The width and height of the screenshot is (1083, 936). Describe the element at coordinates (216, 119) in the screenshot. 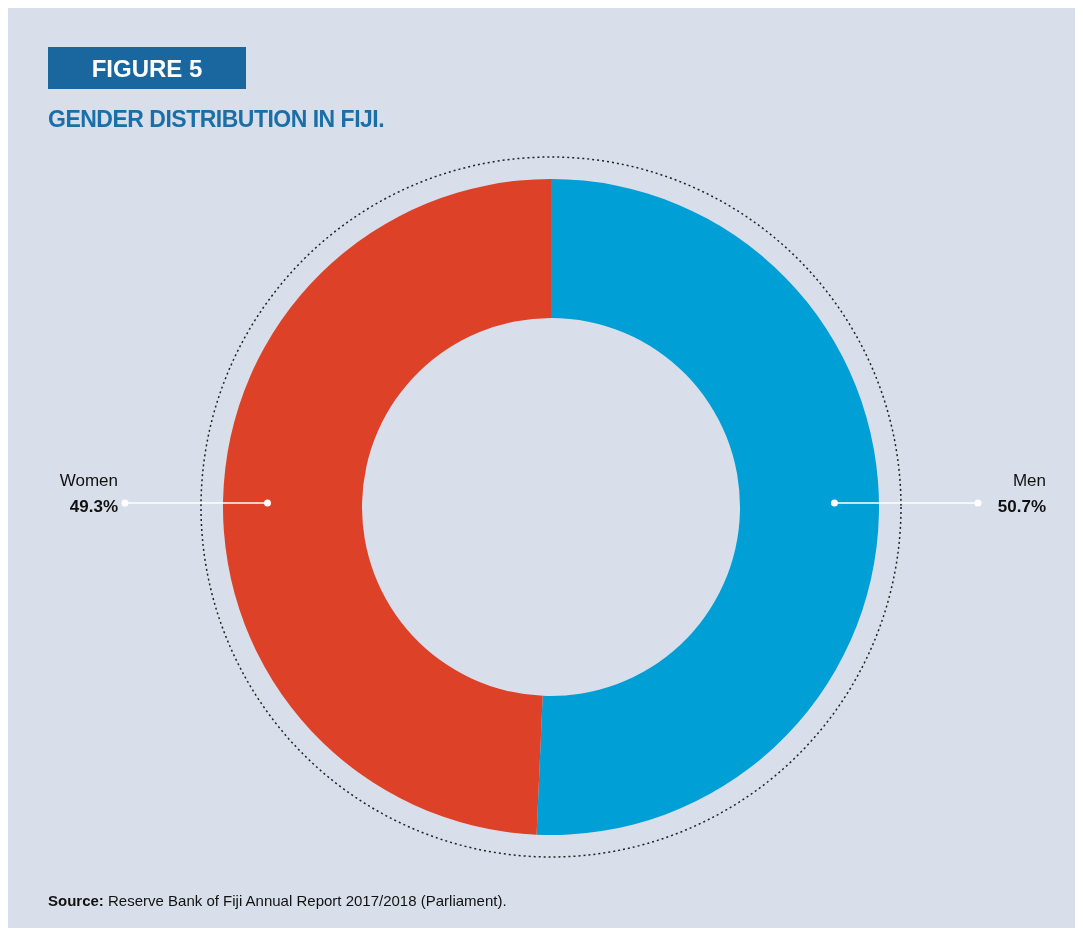

I see `chart-subtitle: GENDER DISTRIBUTION IN FIJI.` at that location.